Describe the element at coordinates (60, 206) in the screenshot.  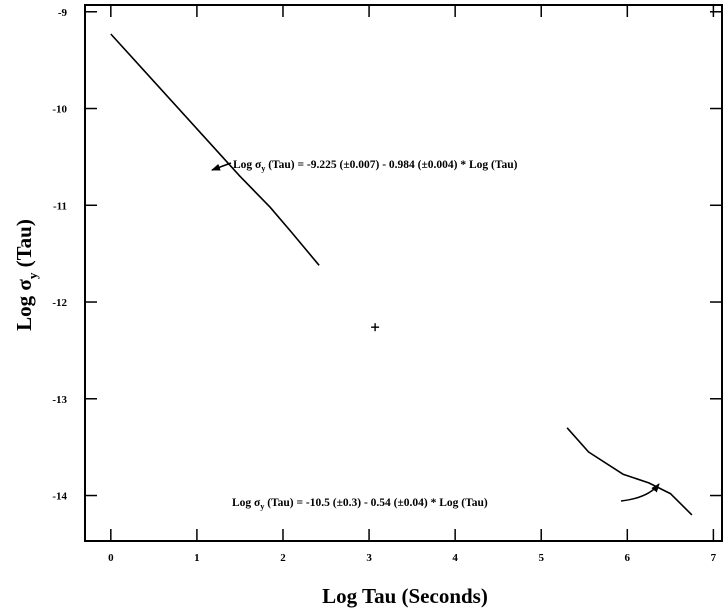
I see `y-tick-label: -11` at that location.